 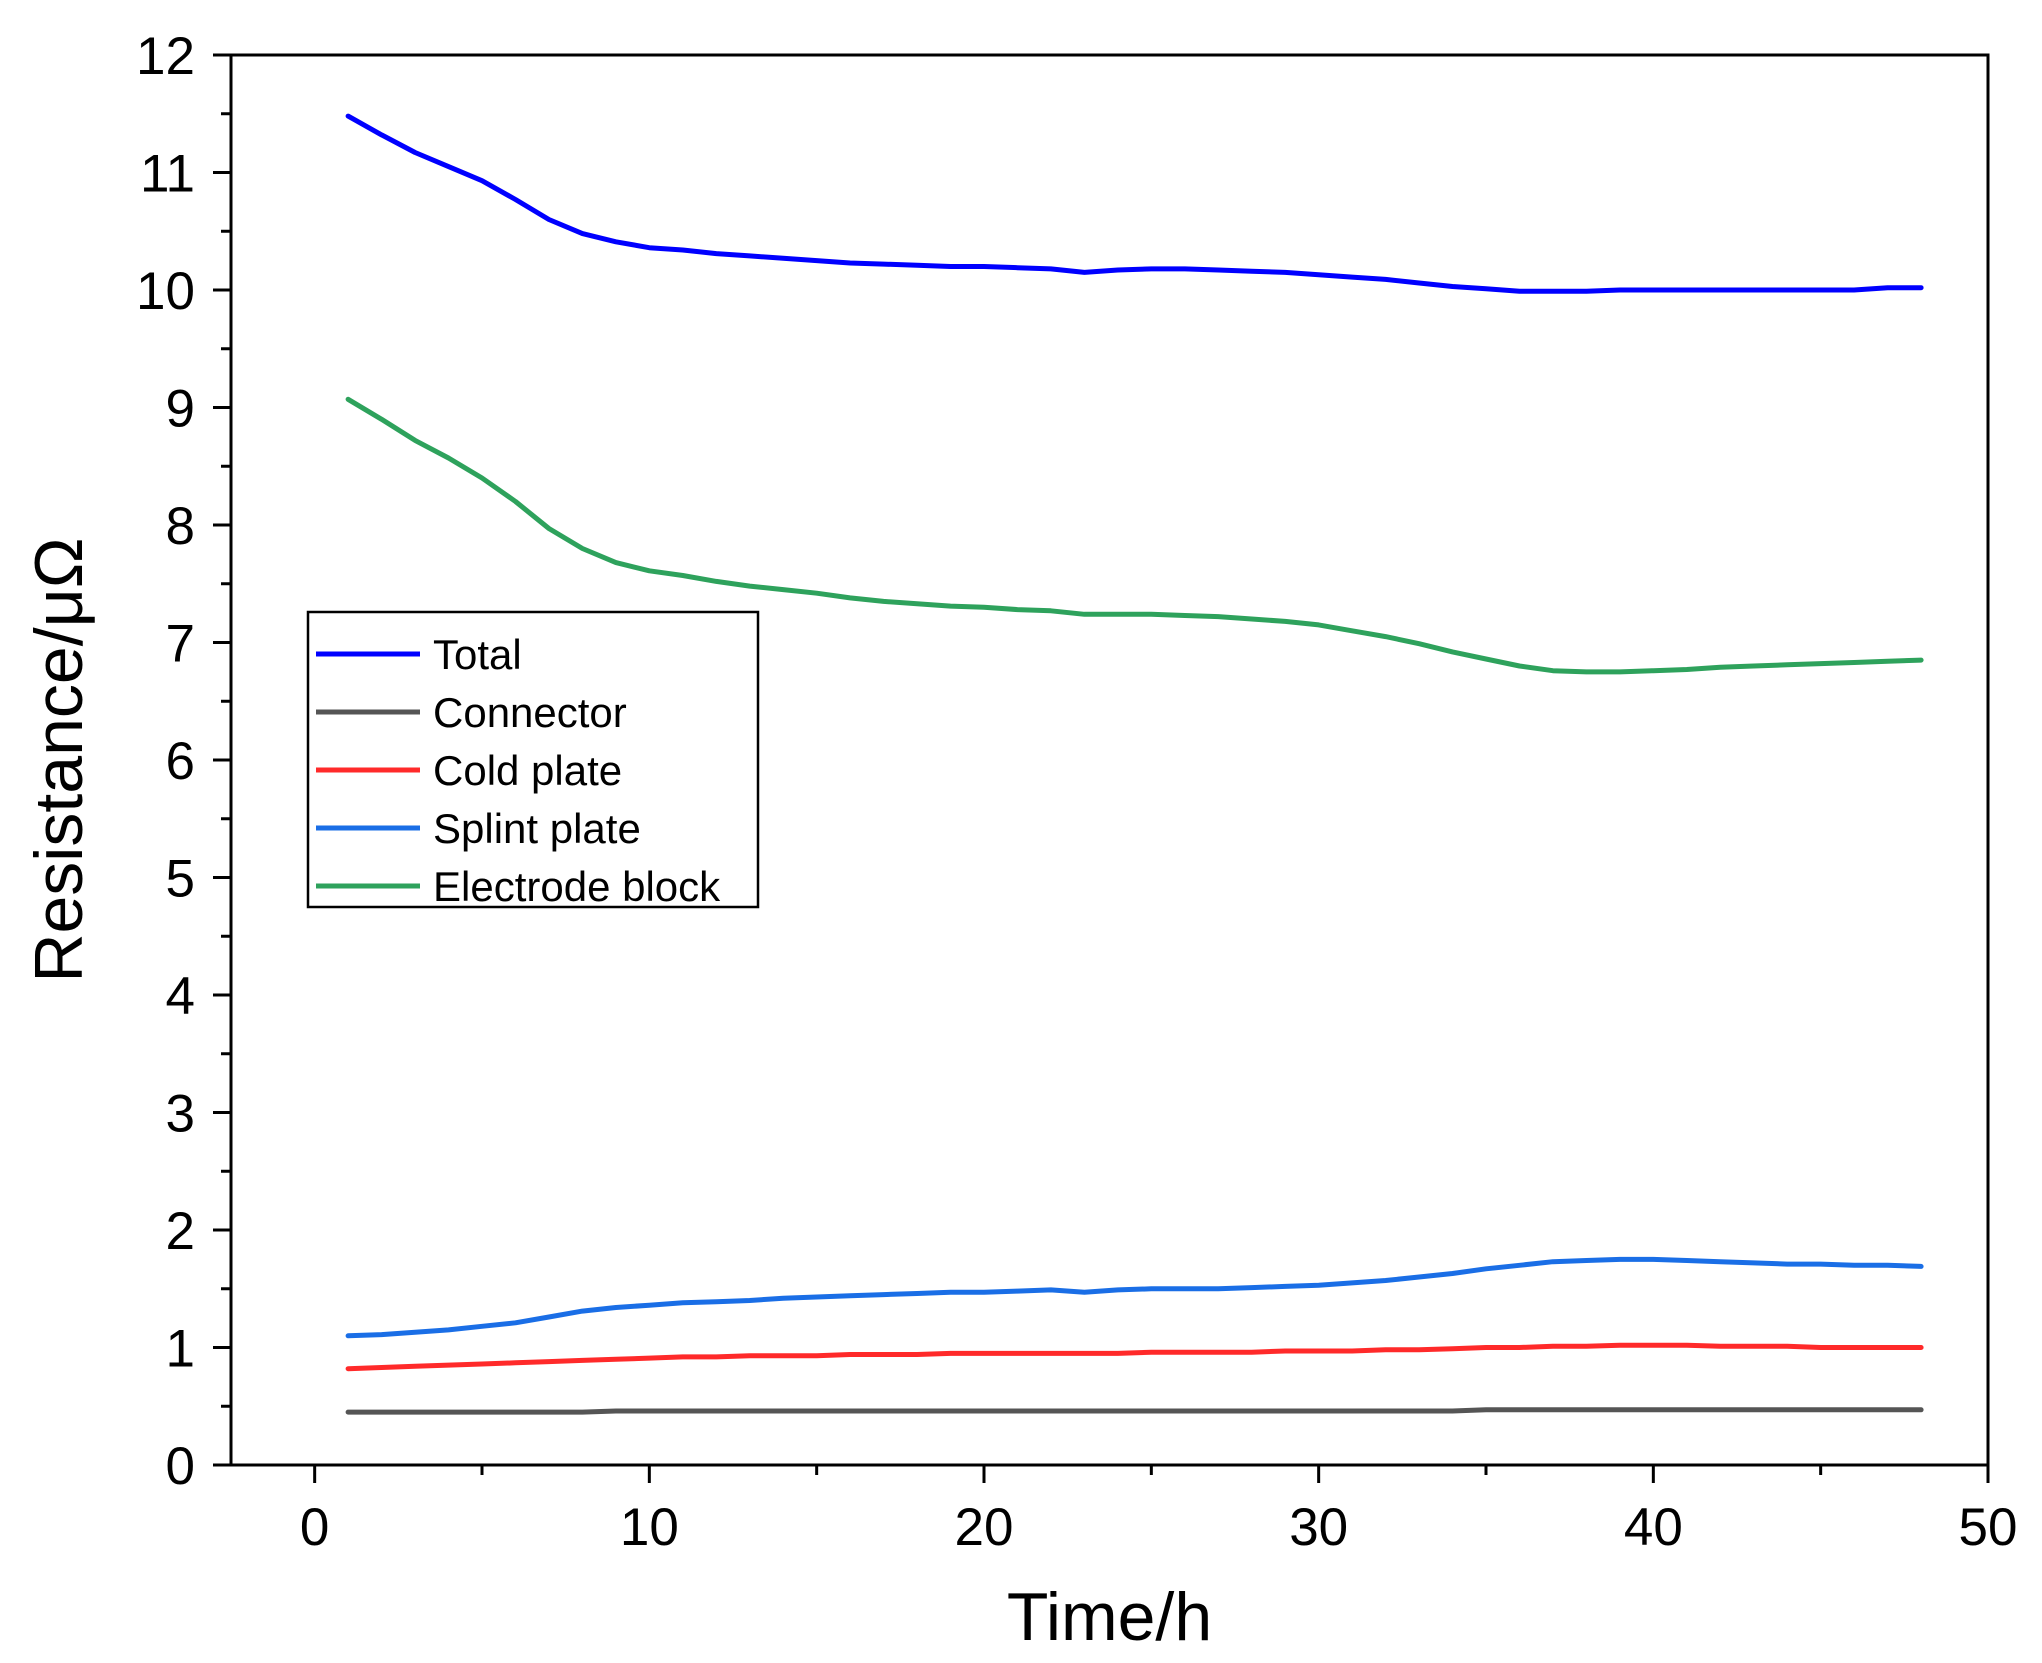 What do you see at coordinates (165, 291) in the screenshot?
I see `y-tick-label-10: 10` at bounding box center [165, 291].